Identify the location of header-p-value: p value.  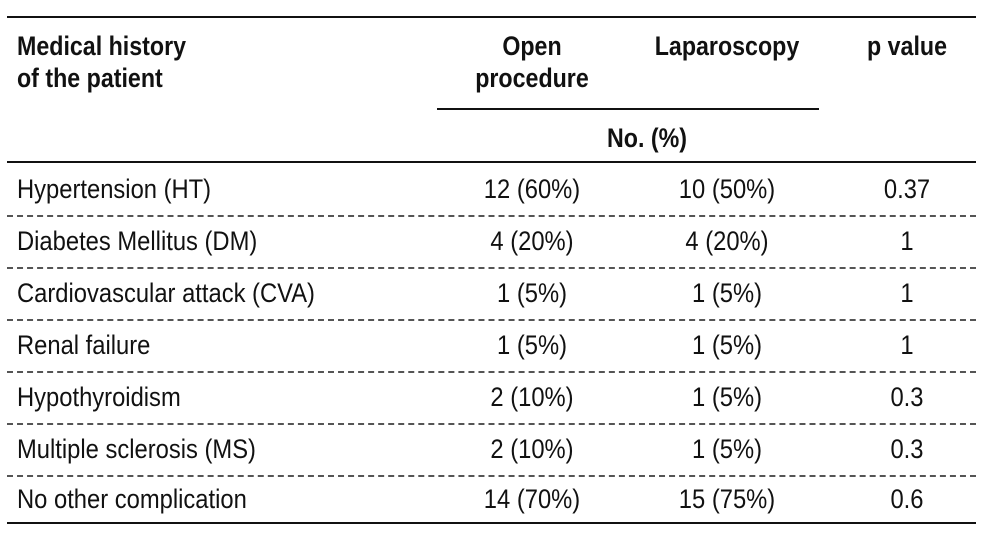
(907, 46).